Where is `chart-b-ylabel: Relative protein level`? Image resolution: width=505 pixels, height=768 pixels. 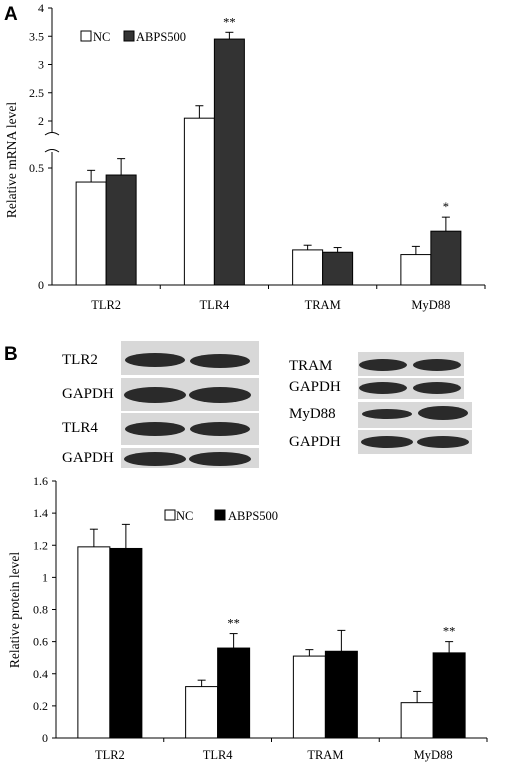
chart-b-ylabel: Relative protein level is located at coordinates (14, 610).